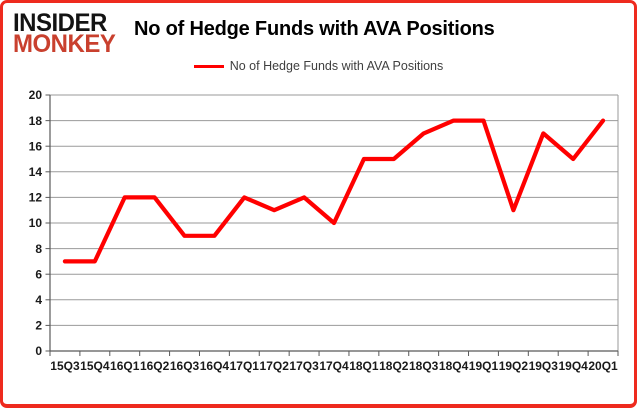 The height and width of the screenshot is (408, 637). What do you see at coordinates (38, 351) in the screenshot?
I see `y-axis-label: 0` at bounding box center [38, 351].